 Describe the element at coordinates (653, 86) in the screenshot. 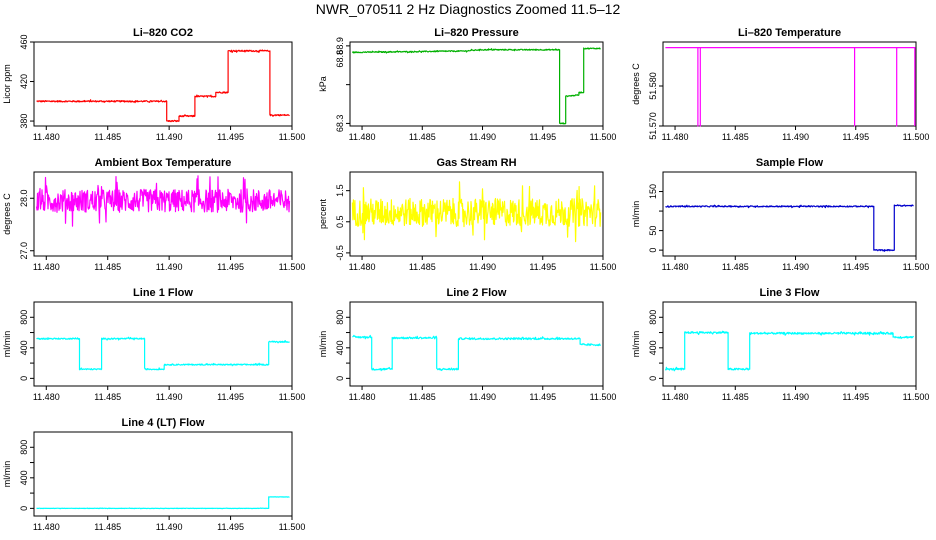

I see `y-tick-label: 51.580` at that location.